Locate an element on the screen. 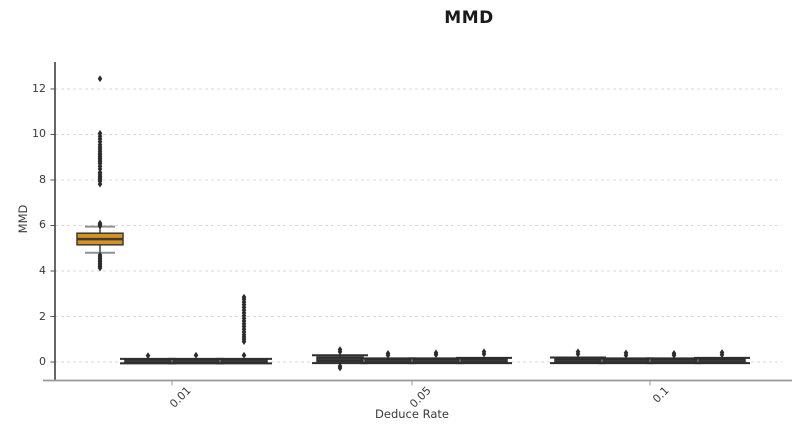 The image size is (794, 443). y-tick-label: 6 is located at coordinates (42, 225).